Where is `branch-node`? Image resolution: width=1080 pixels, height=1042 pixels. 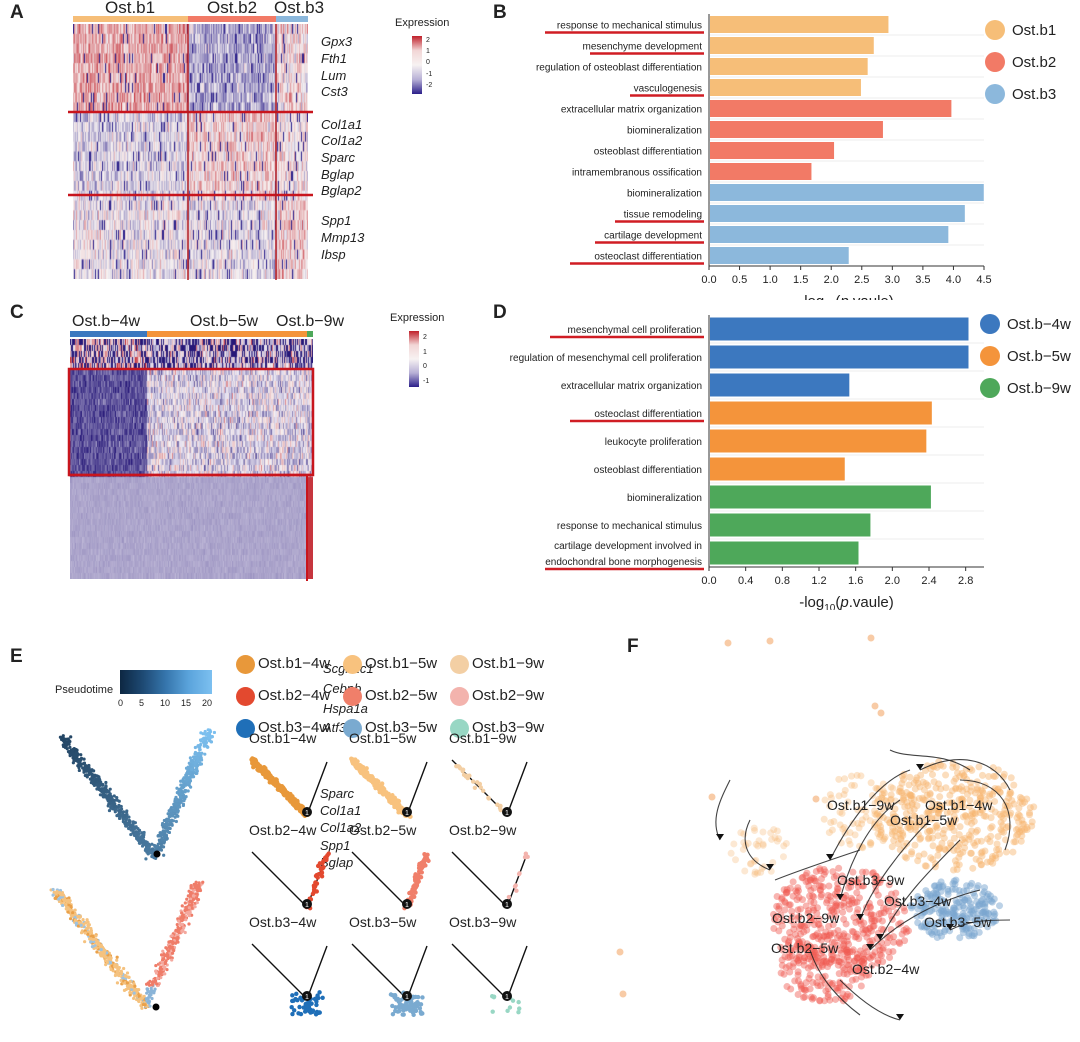 branch-node is located at coordinates (157, 854).